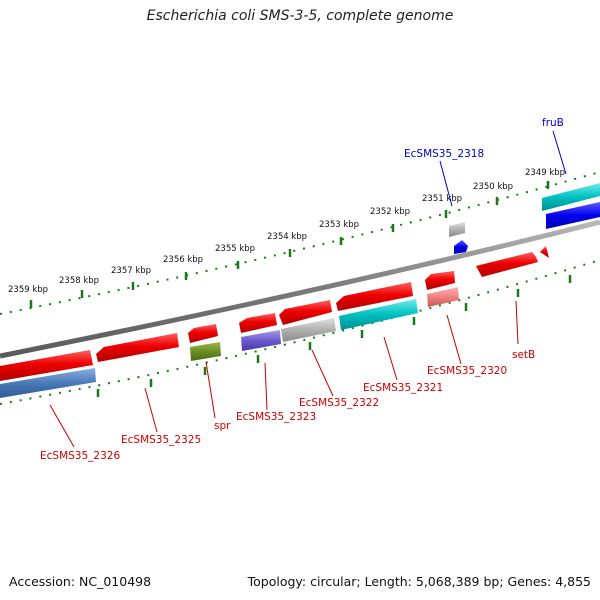  Describe the element at coordinates (205, 351) in the screenshot. I see `feature-spr-arrow` at that location.